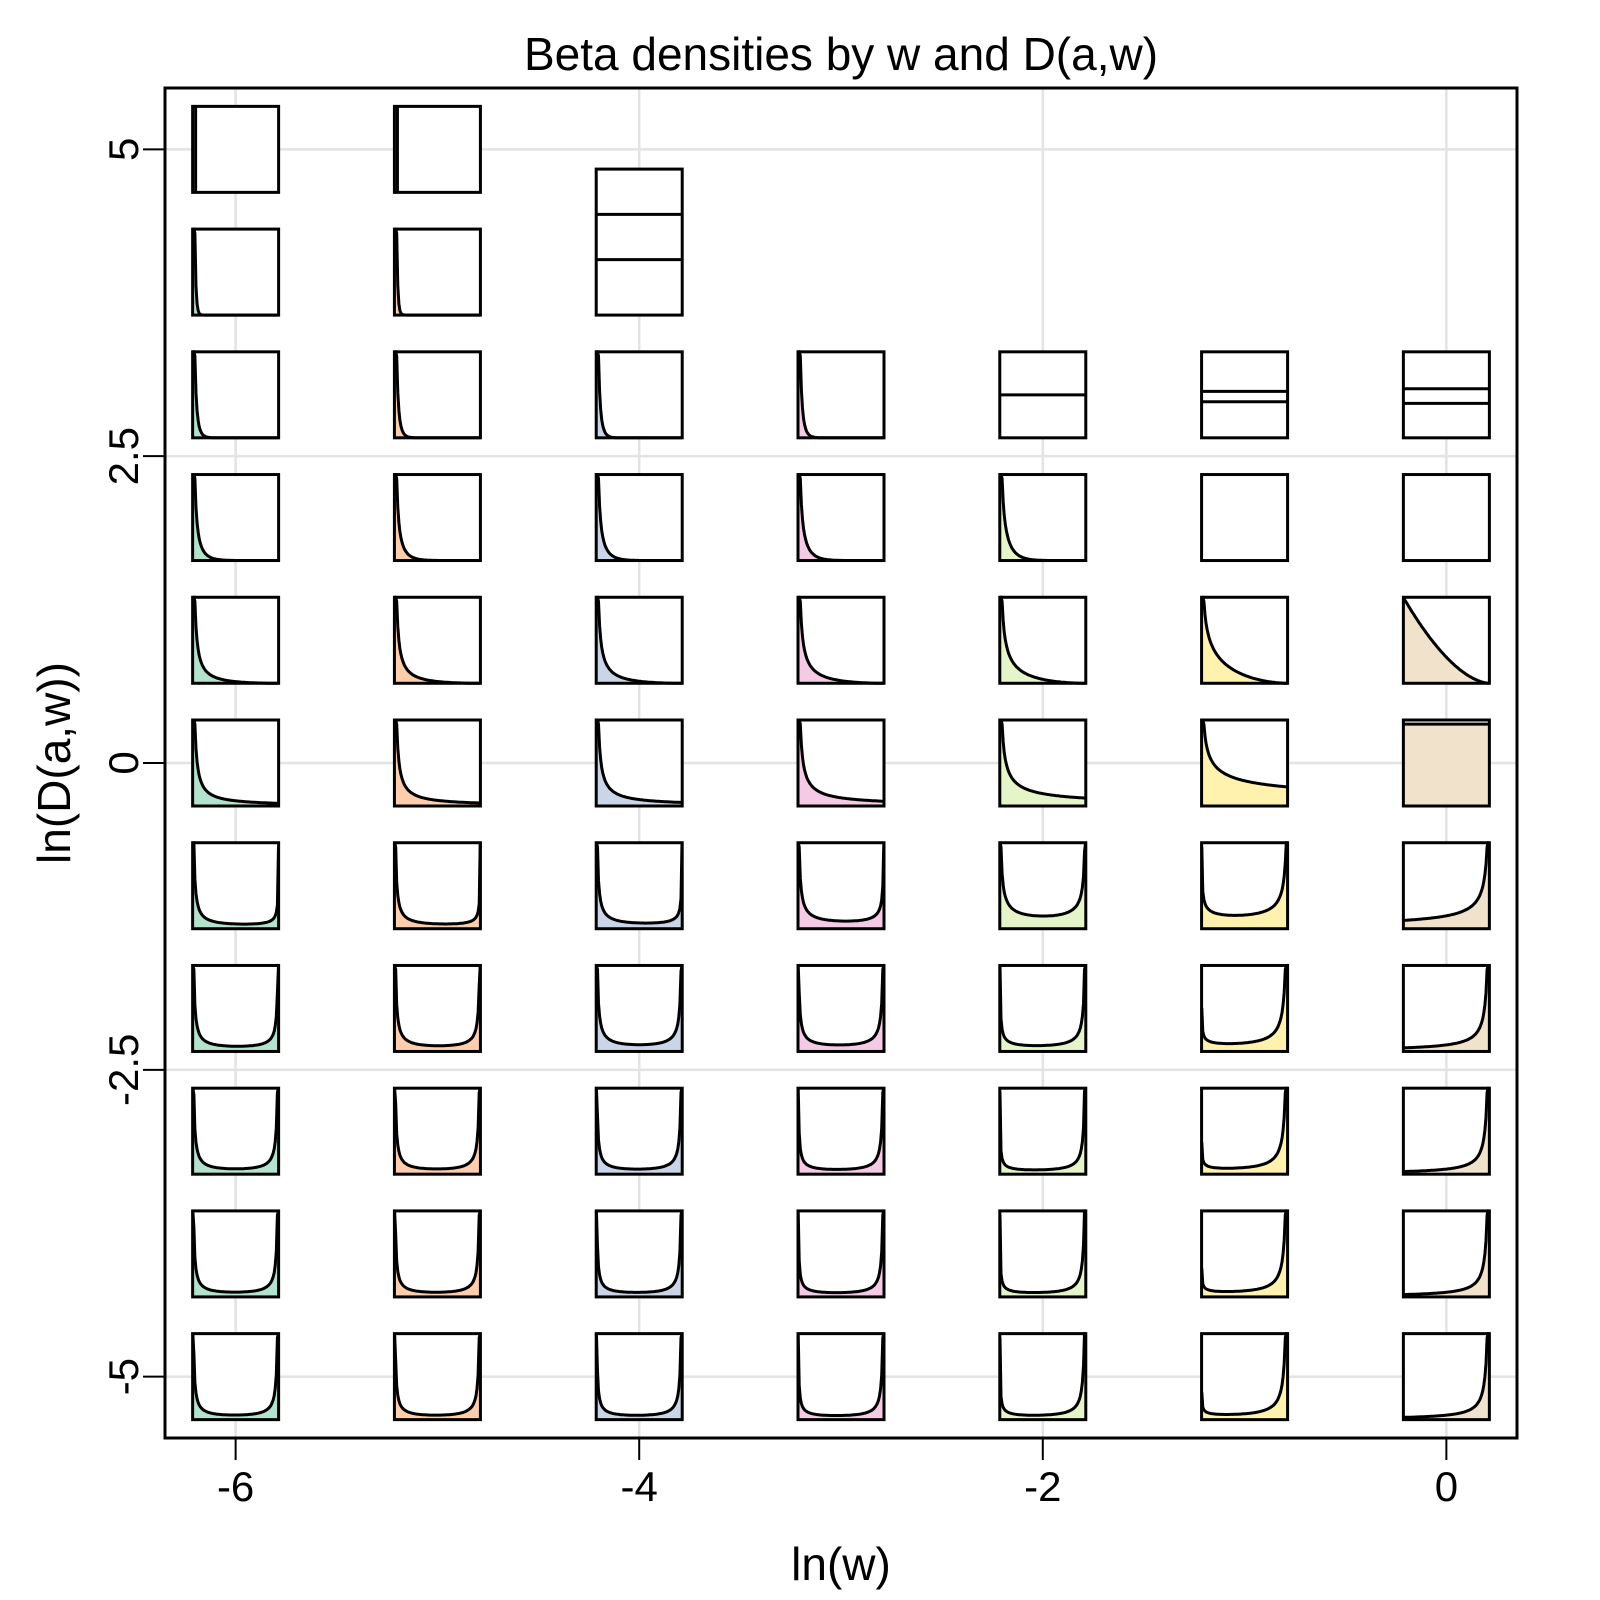 The width and height of the screenshot is (1600, 1600). Describe the element at coordinates (123, 762) in the screenshot. I see `y-tick-label: 0` at that location.